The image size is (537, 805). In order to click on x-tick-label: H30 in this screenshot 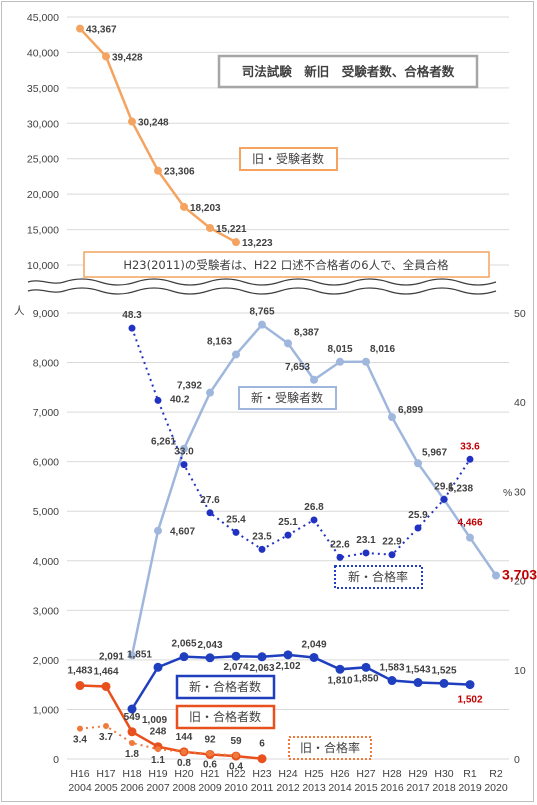, I will do `click(443, 774)`.